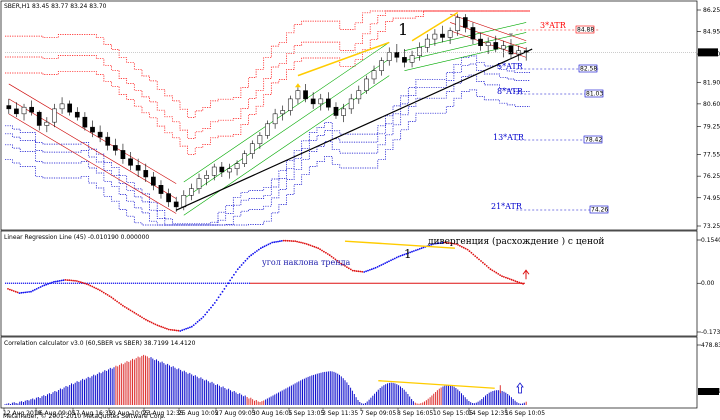 The height and width of the screenshot is (420, 720). Describe the element at coordinates (286, 112) in the screenshot. I see `up-channel` at that location.